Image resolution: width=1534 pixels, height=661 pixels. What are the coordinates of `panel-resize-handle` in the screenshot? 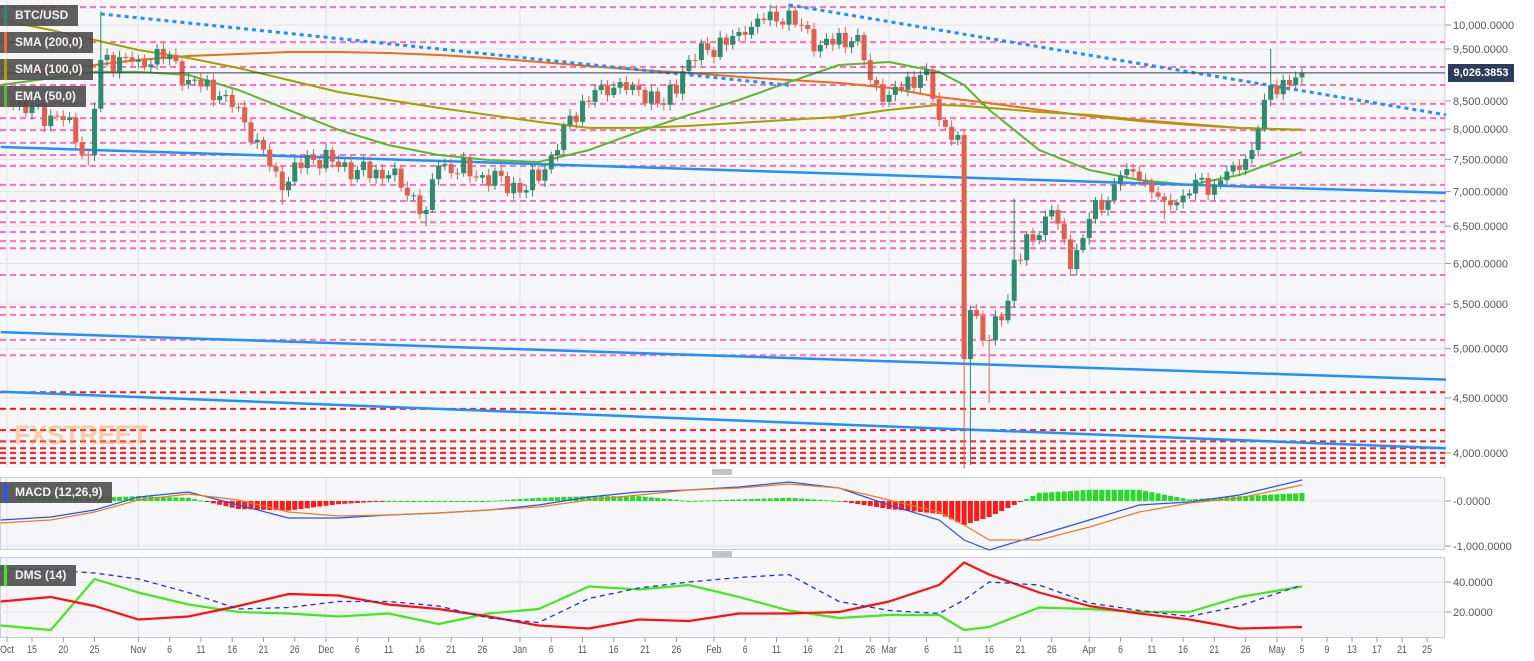 It's located at (722, 513).